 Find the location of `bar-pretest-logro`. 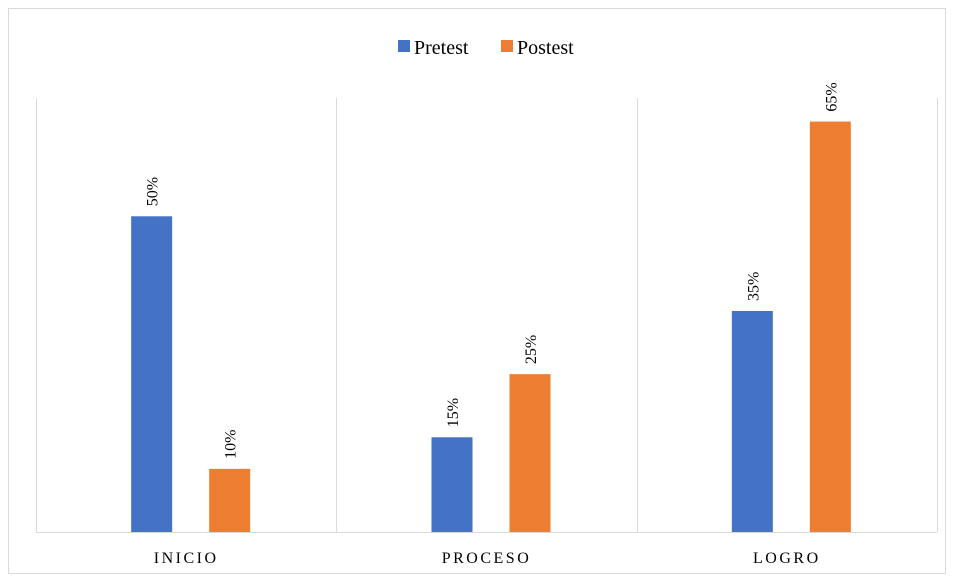

bar-pretest-logro is located at coordinates (752, 421).